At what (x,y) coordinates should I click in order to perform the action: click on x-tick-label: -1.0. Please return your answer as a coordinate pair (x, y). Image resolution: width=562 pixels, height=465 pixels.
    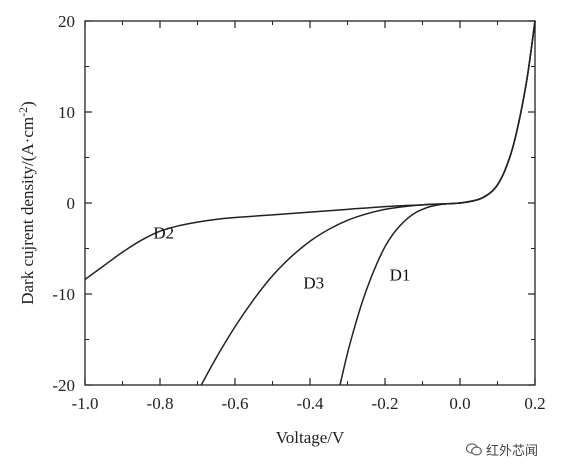
    Looking at the image, I should click on (85, 403).